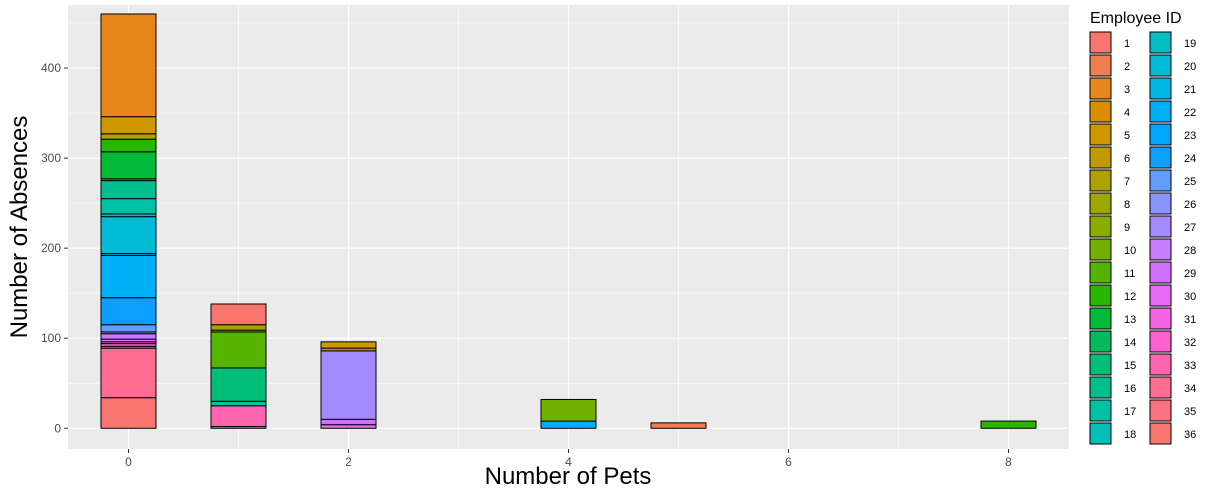 This screenshot has width=1218, height=495. Describe the element at coordinates (1127, 159) in the screenshot. I see `legend-label-6: 6` at that location.